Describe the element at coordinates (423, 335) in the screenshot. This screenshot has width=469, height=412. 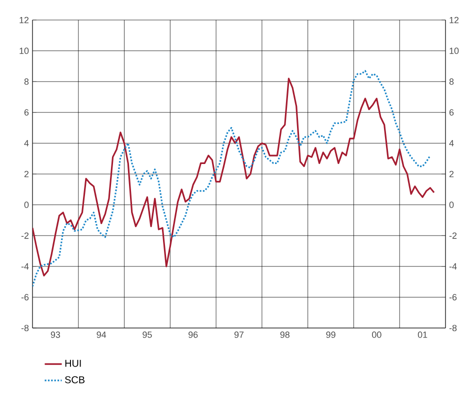
I see `x-tick-label: 01` at that location.